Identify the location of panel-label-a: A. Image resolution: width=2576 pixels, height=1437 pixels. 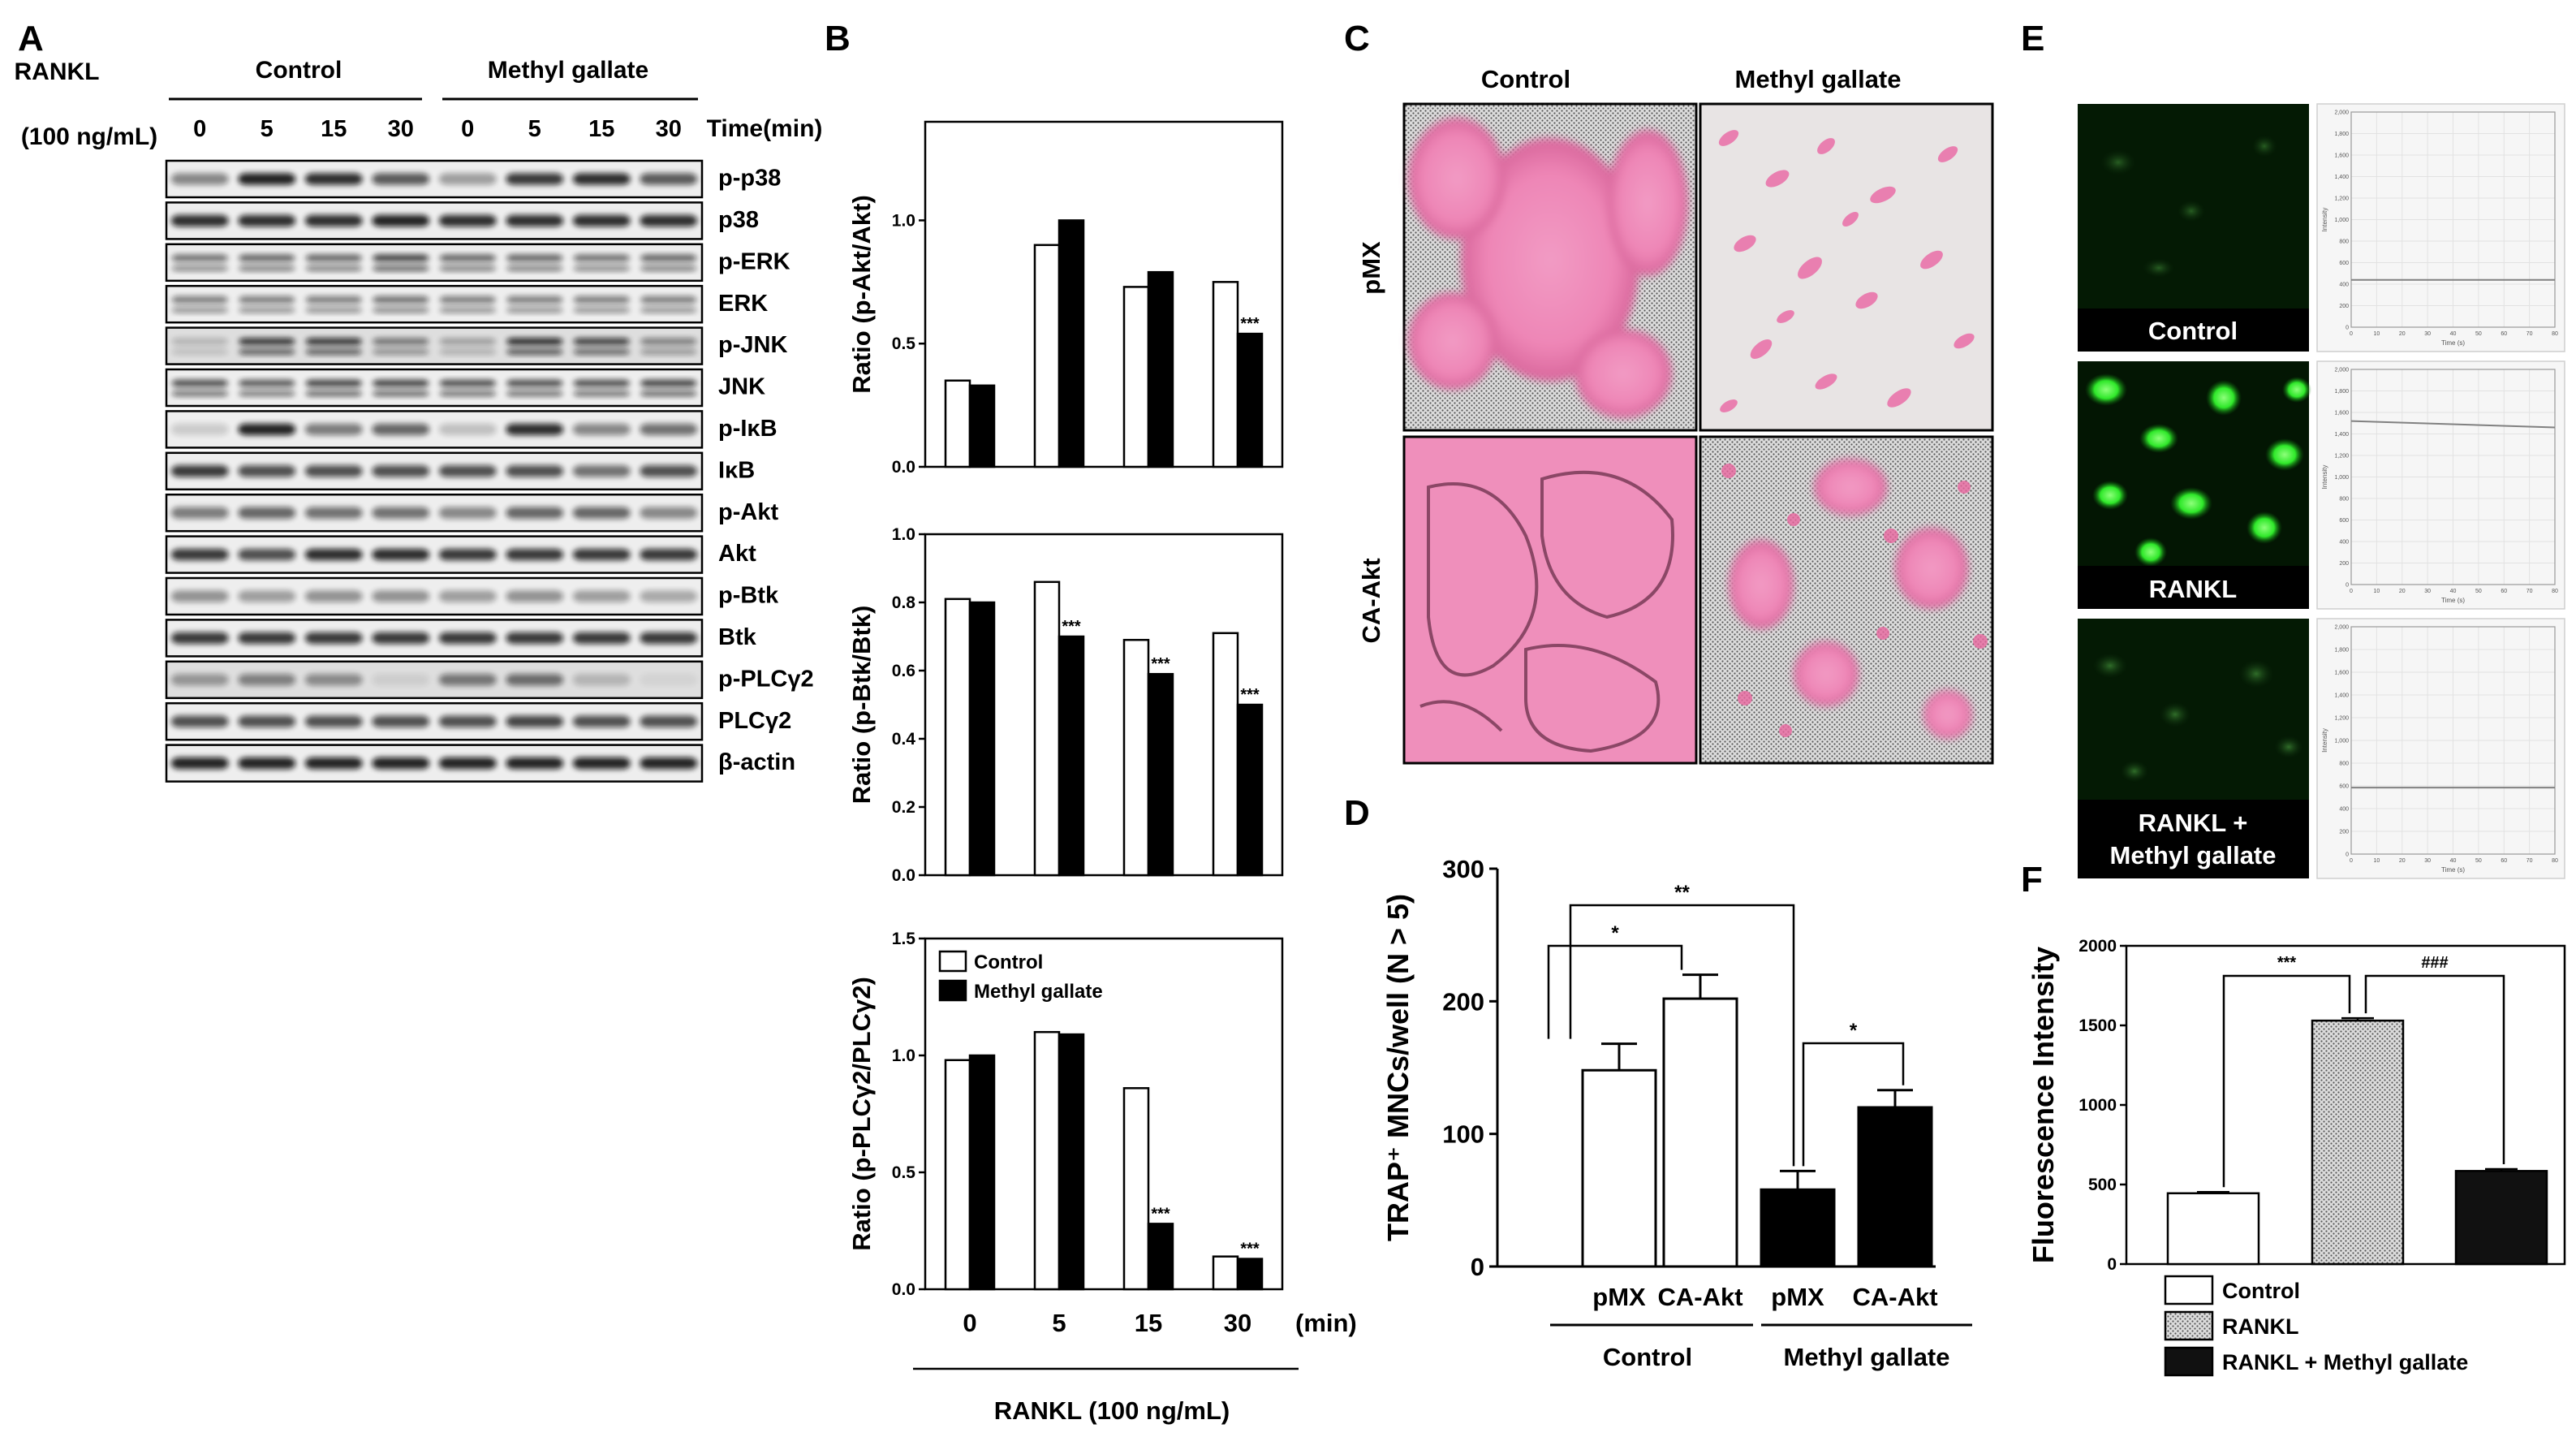
(31, 38).